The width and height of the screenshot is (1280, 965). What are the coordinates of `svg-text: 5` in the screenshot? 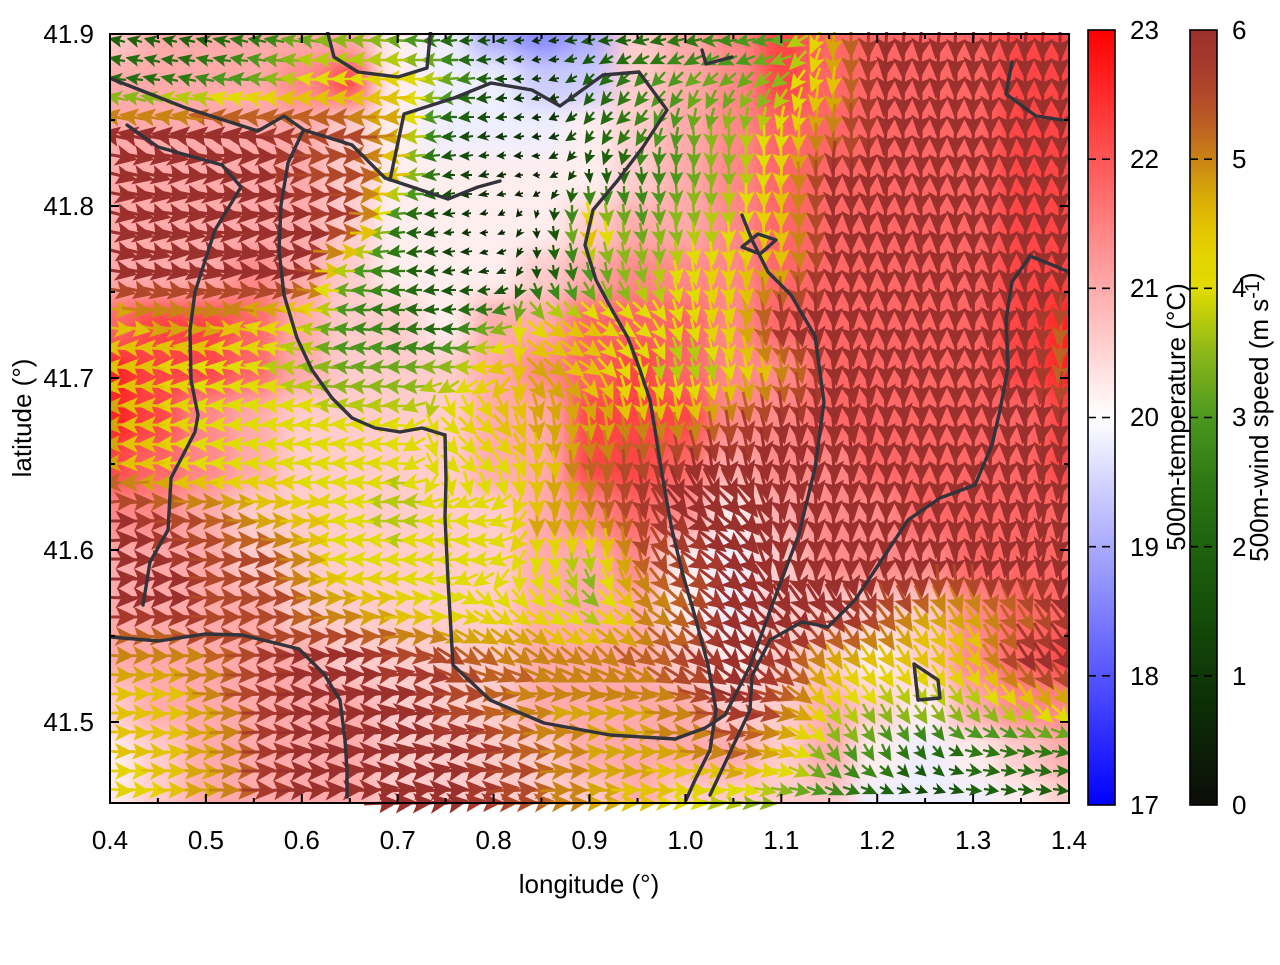 It's located at (1239, 159).